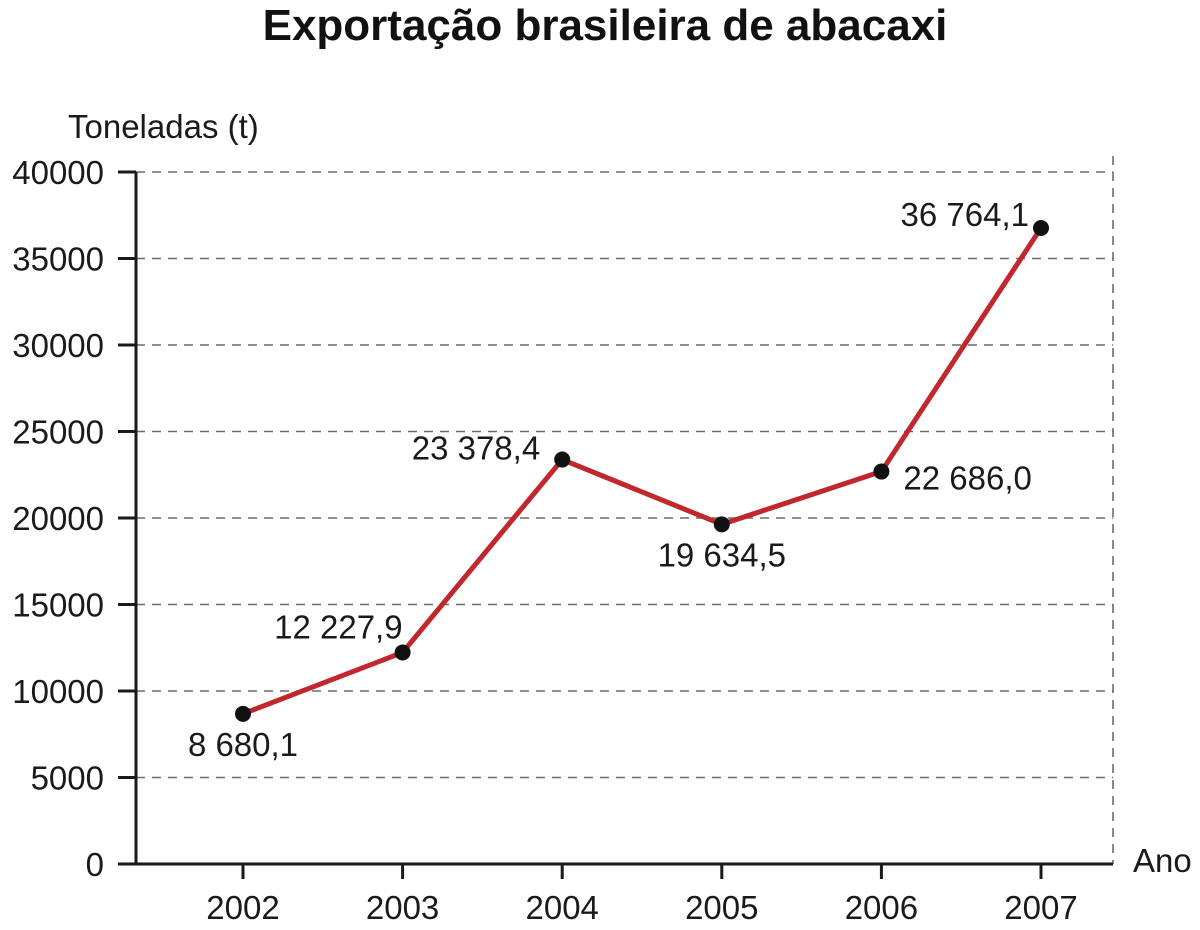  I want to click on x-tick-label: 2006, so click(881, 907).